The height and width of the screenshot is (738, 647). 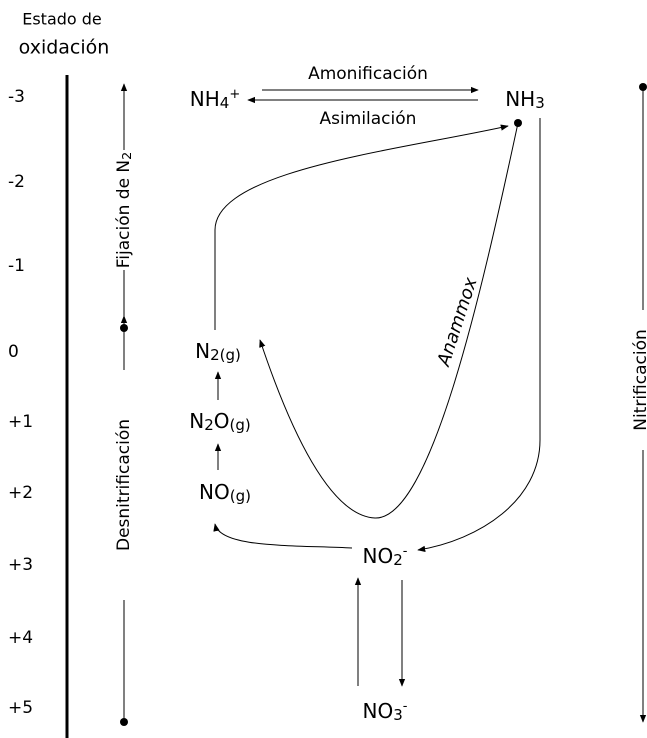 What do you see at coordinates (20, 422) in the screenshot?
I see `level-label: +1` at bounding box center [20, 422].